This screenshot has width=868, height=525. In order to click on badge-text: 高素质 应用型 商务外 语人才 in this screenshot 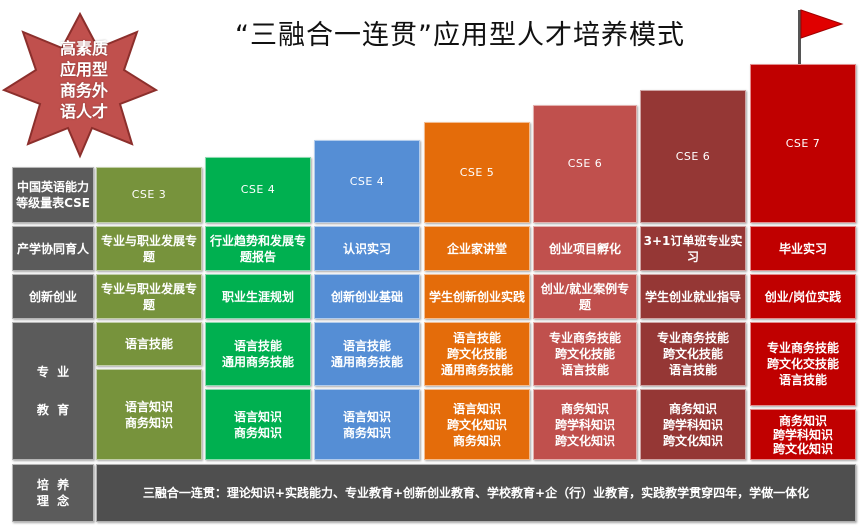, I will do `click(84, 80)`.